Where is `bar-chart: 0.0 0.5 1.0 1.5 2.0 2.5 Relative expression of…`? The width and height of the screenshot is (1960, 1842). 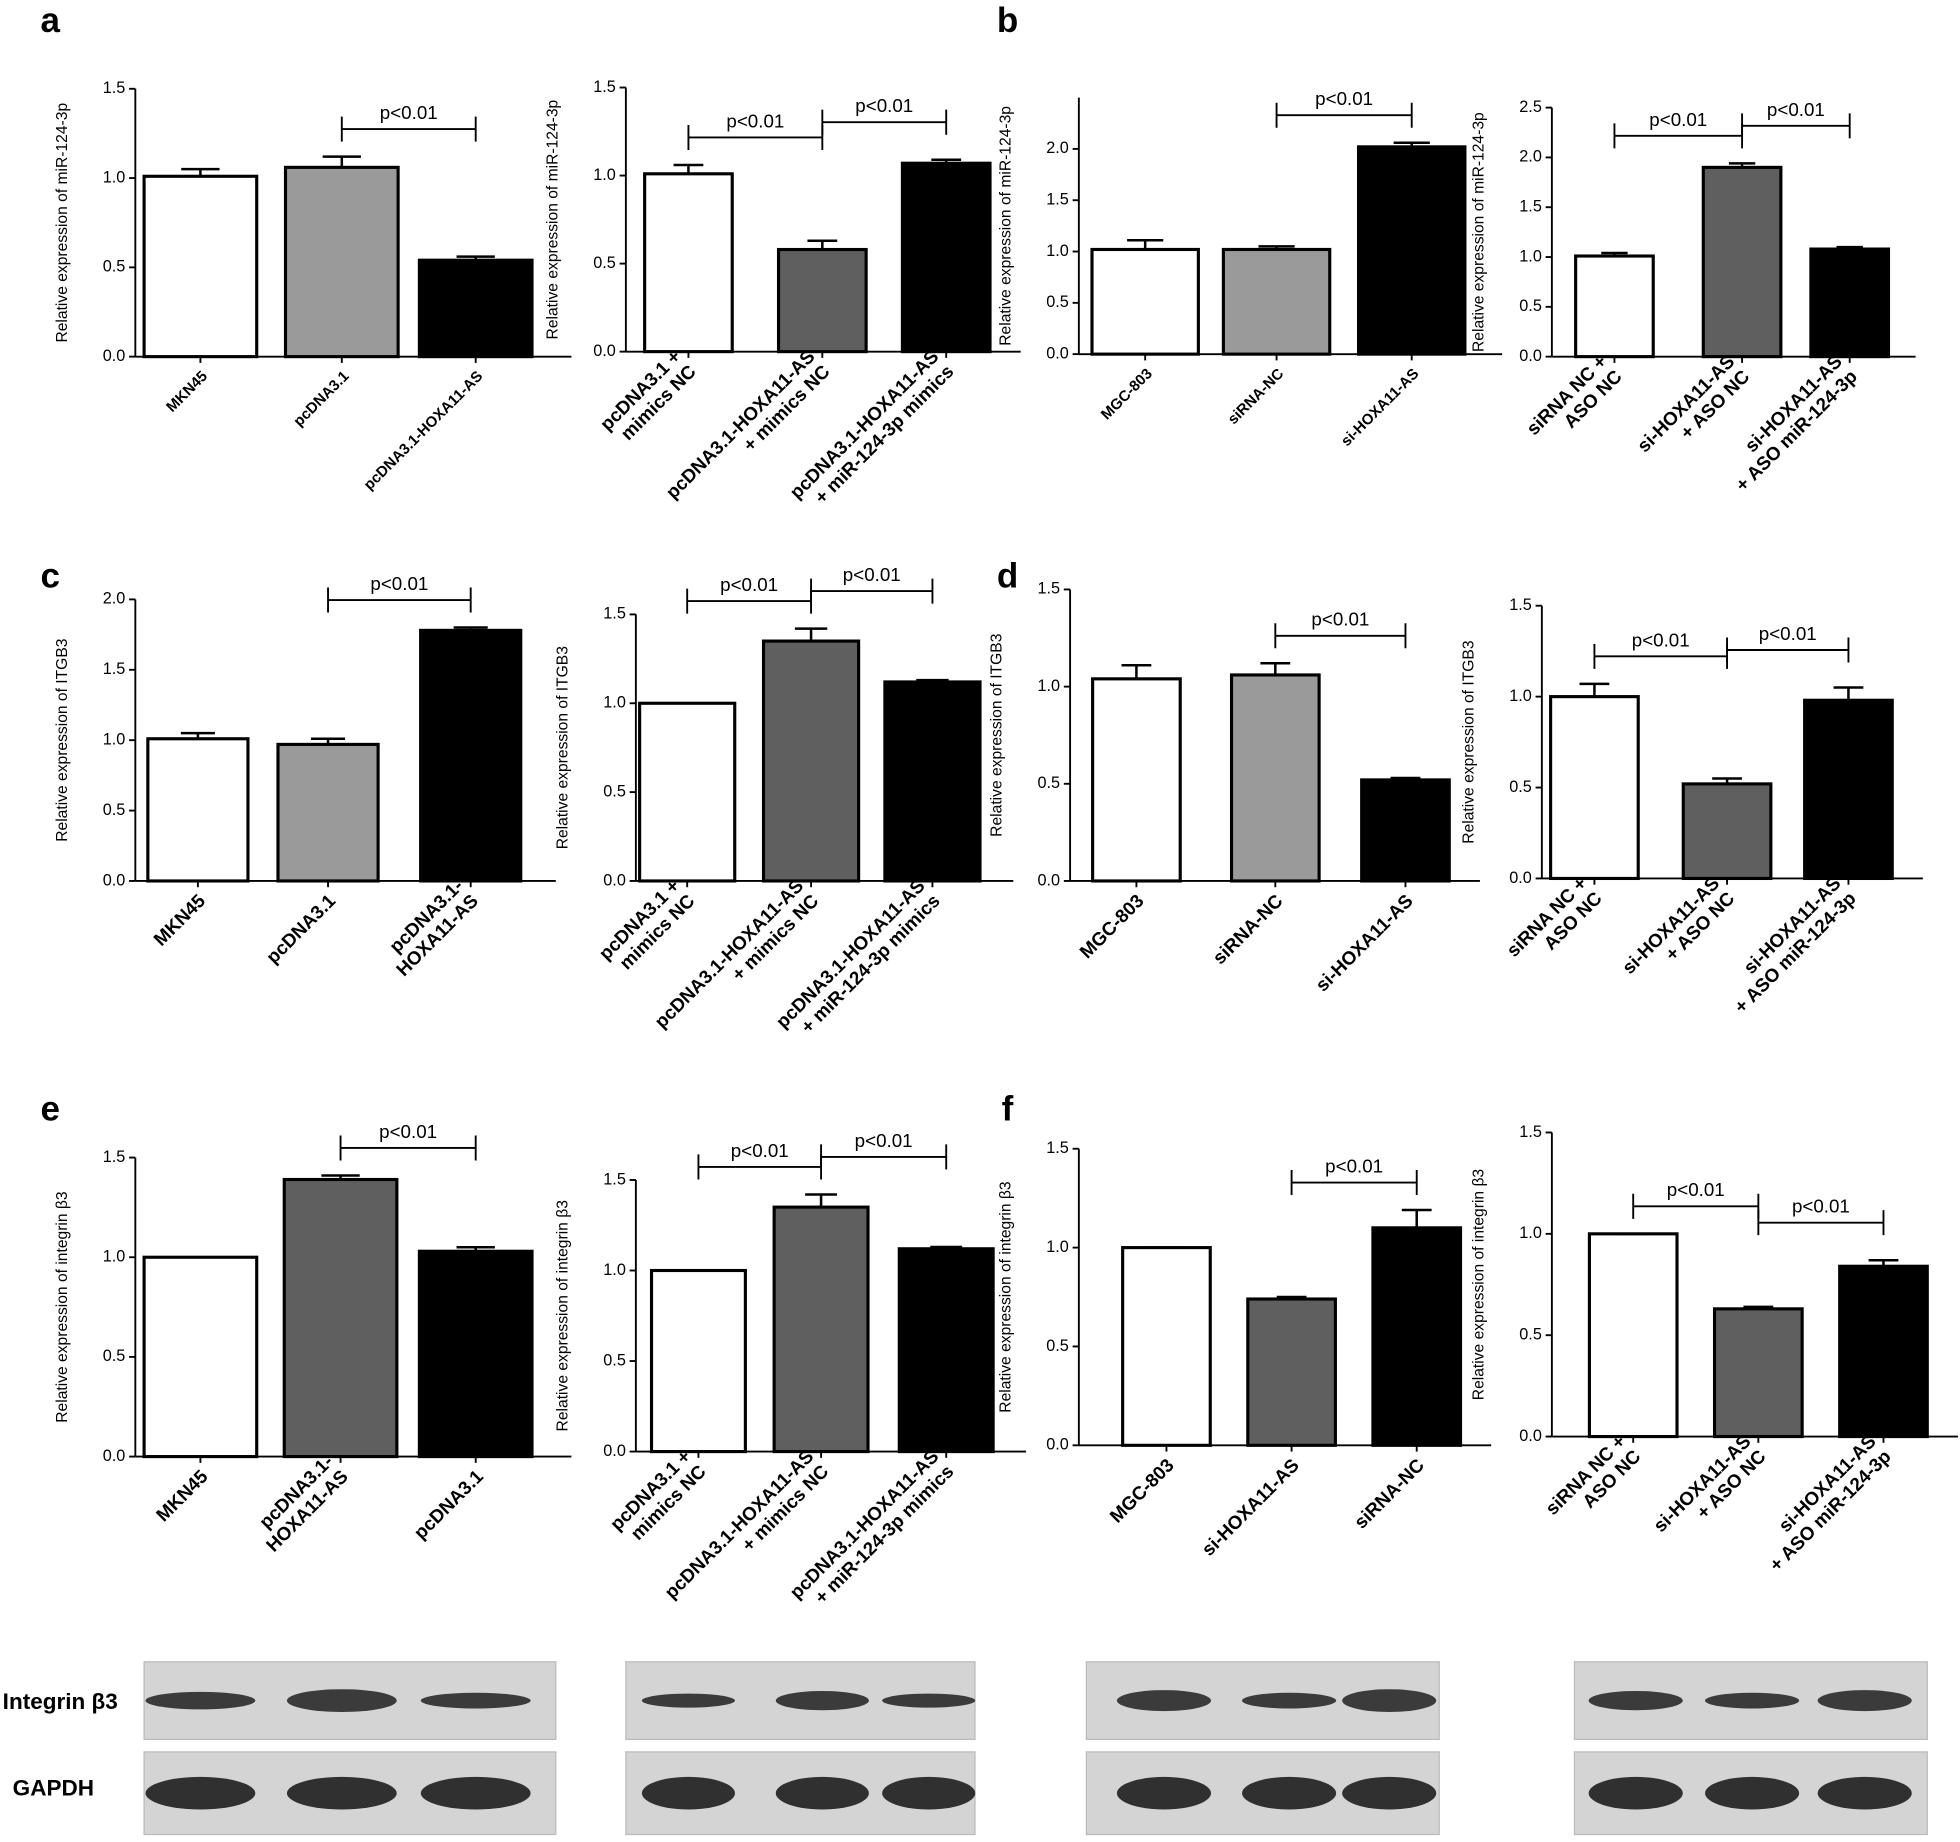 bar-chart: 0.0 0.5 1.0 1.5 2.0 2.5 Relative expression of… is located at coordinates (1693, 296).